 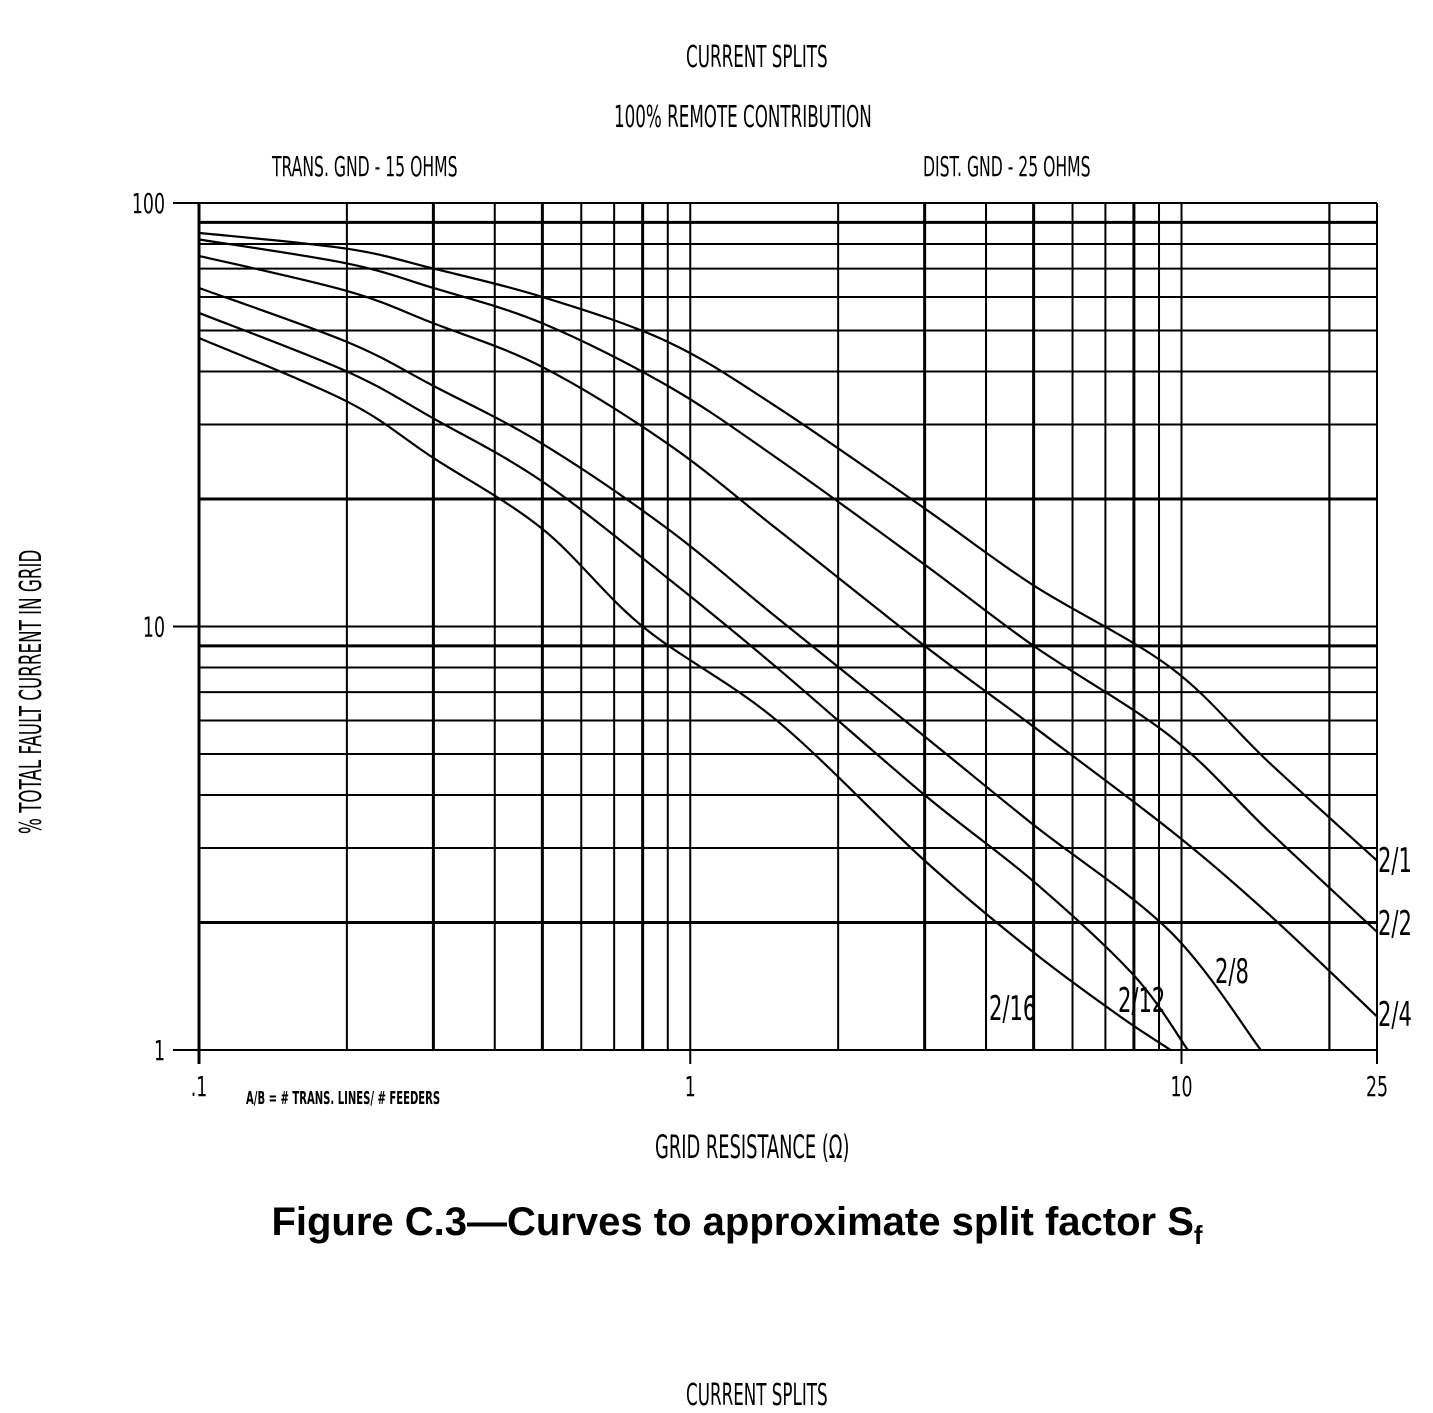 What do you see at coordinates (1232, 972) in the screenshot?
I see `curve-label: 2/8` at bounding box center [1232, 972].